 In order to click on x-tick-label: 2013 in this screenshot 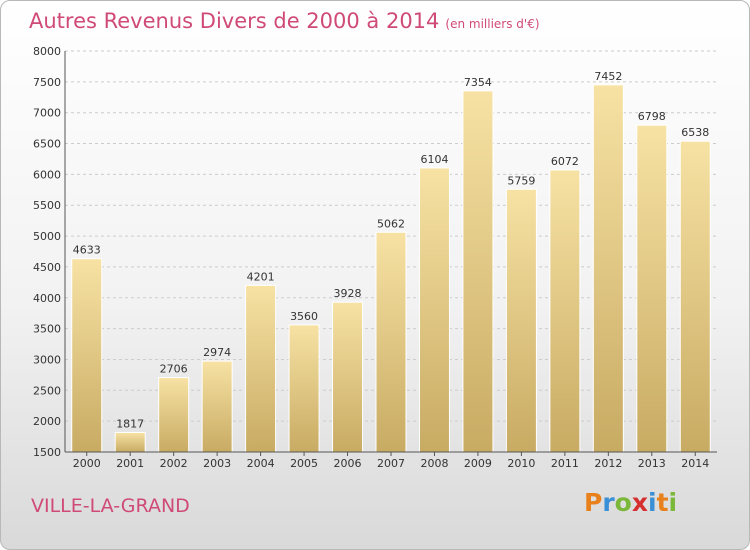, I will do `click(652, 463)`.